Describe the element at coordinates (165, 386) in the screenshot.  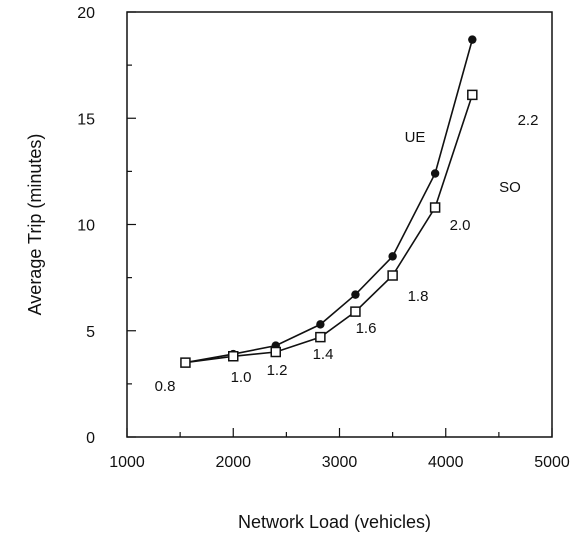
I see `point-label: 0.8` at that location.